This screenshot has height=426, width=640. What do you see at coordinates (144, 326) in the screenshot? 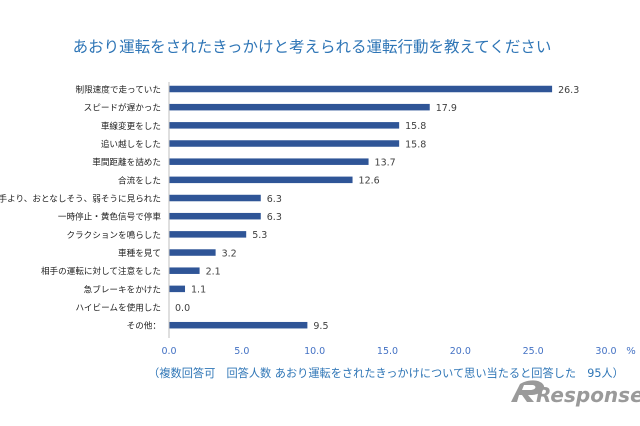
I see `category-label: その他：` at bounding box center [144, 326].